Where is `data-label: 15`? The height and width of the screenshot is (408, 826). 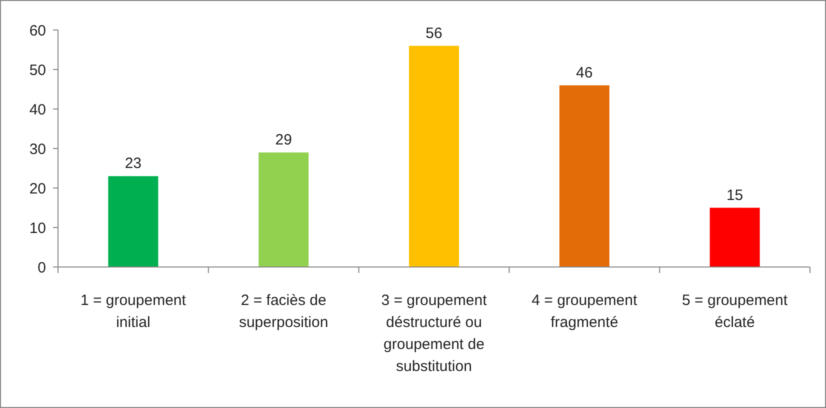 data-label: 15 is located at coordinates (735, 195).